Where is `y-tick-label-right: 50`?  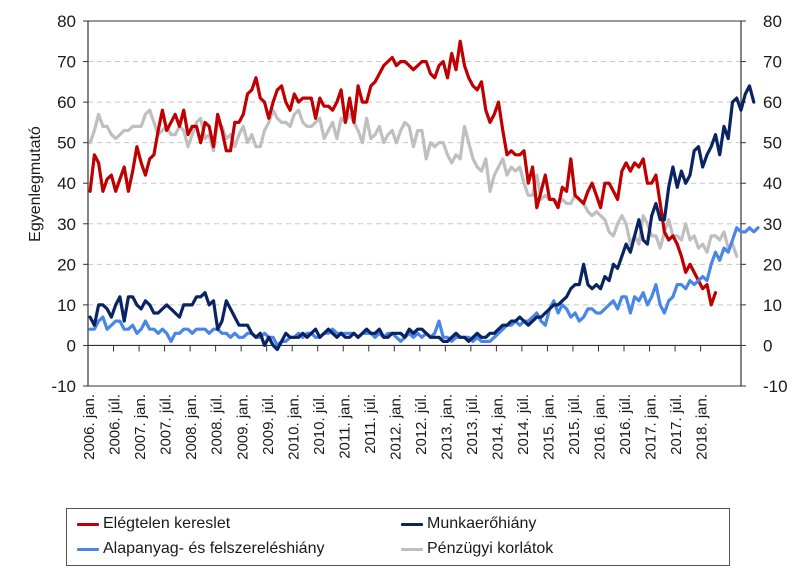
y-tick-label-right: 50 is located at coordinates (772, 143).